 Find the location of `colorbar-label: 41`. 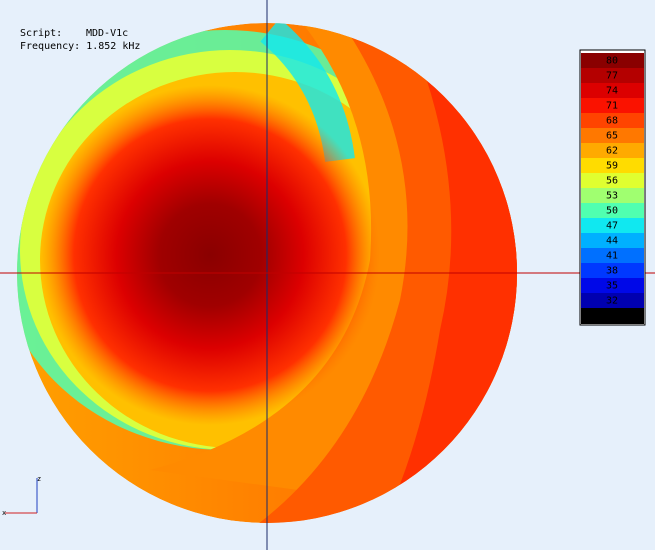

colorbar-label: 41 is located at coordinates (612, 256).